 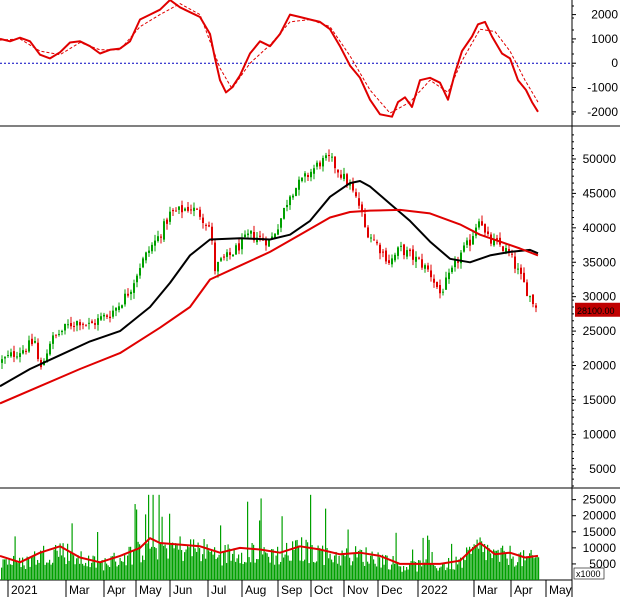 I want to click on x-tick-label: Dec, so click(x=391, y=590).